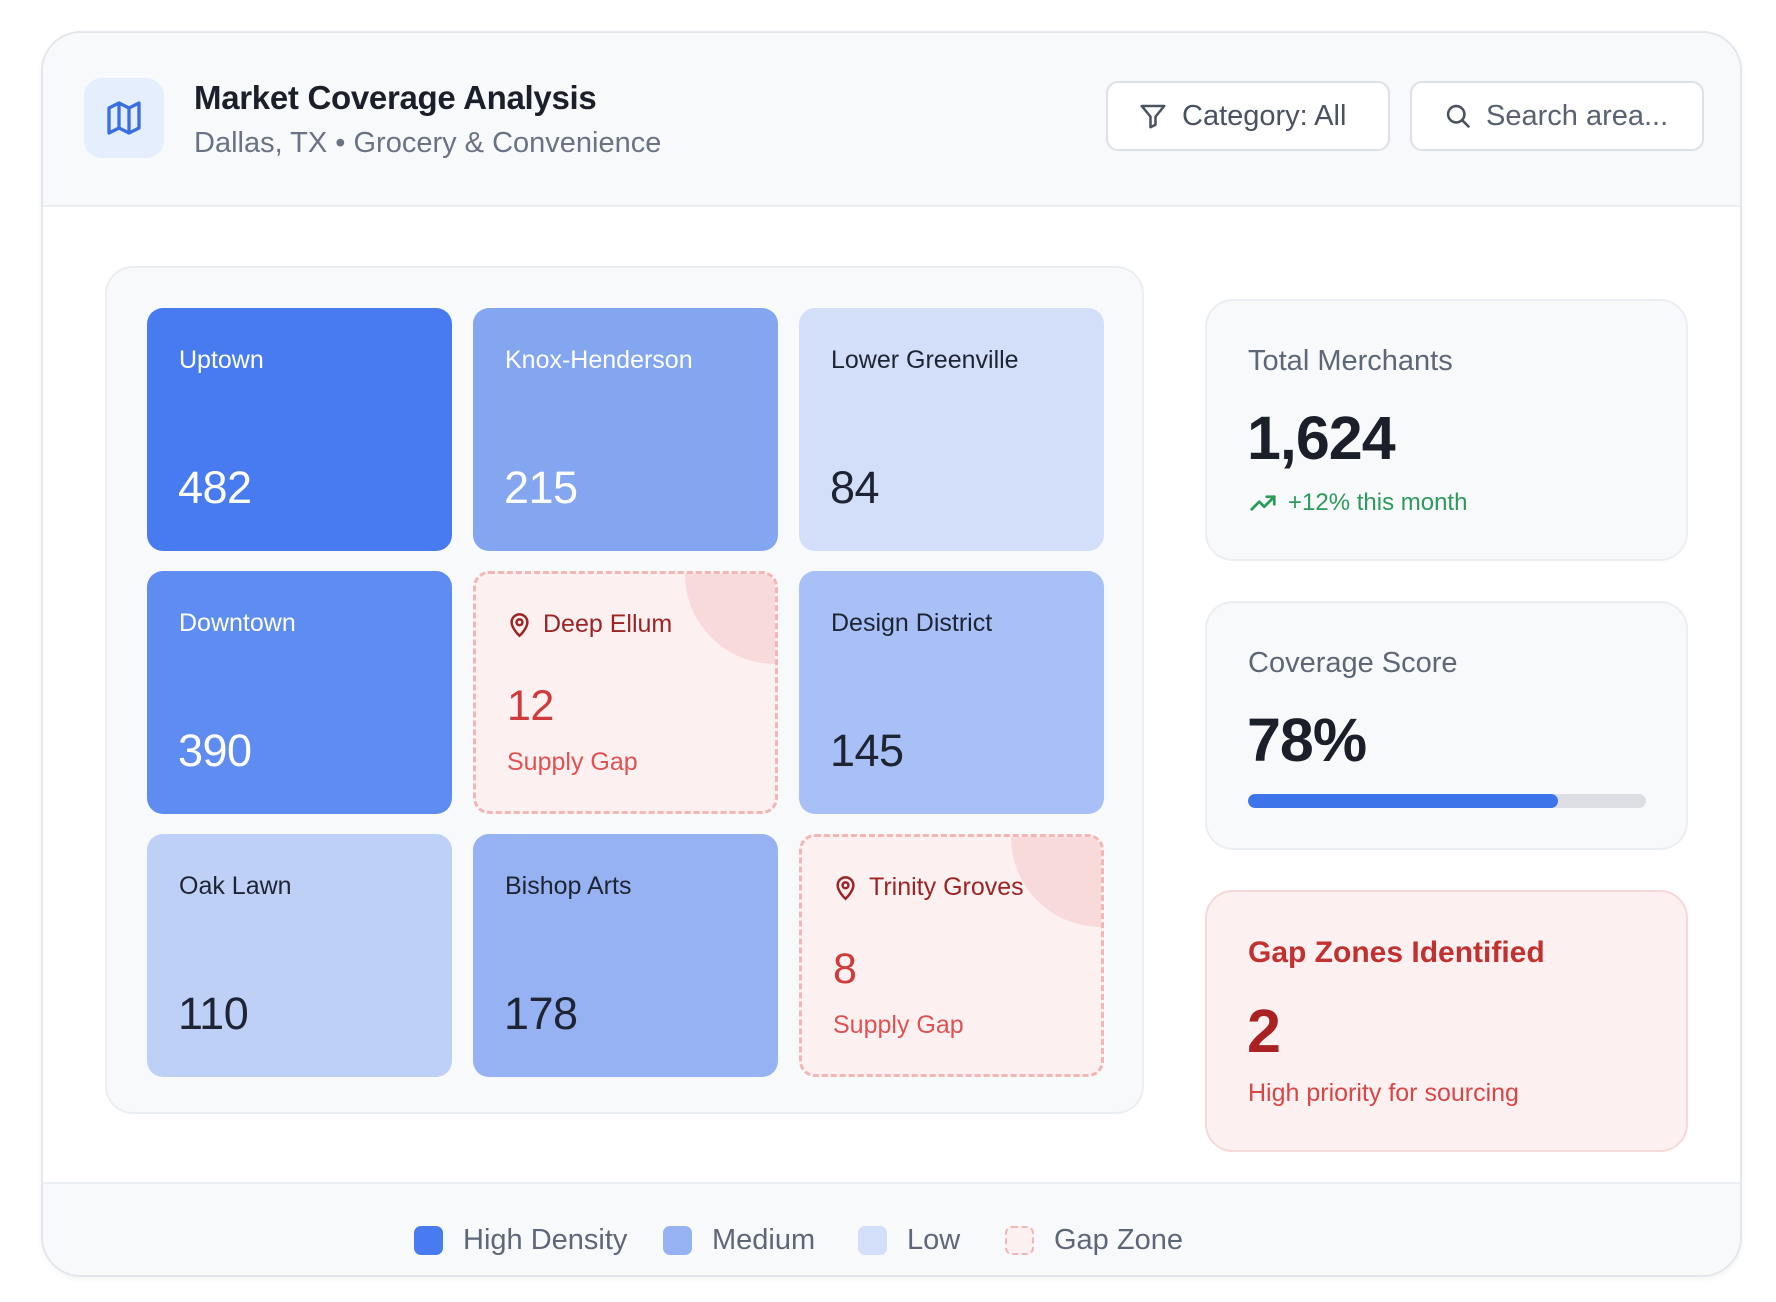  I want to click on legend: High Density Medium Low Gap Zone, so click(891, 1228).